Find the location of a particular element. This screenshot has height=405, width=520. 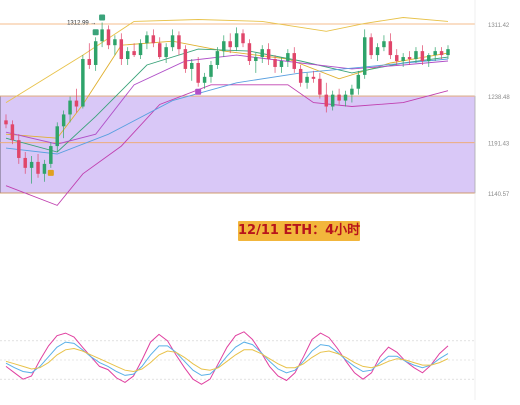

level-label: 1191.43 is located at coordinates (499, 145).